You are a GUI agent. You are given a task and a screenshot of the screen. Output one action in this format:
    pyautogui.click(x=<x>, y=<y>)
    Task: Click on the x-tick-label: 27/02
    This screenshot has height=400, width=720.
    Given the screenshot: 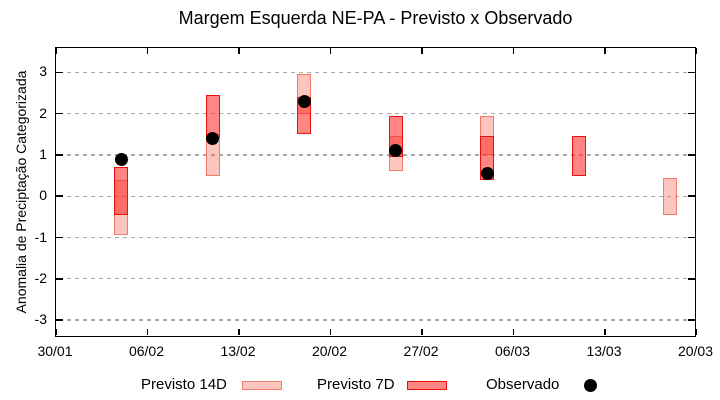 What is the action you would take?
    pyautogui.click(x=421, y=351)
    